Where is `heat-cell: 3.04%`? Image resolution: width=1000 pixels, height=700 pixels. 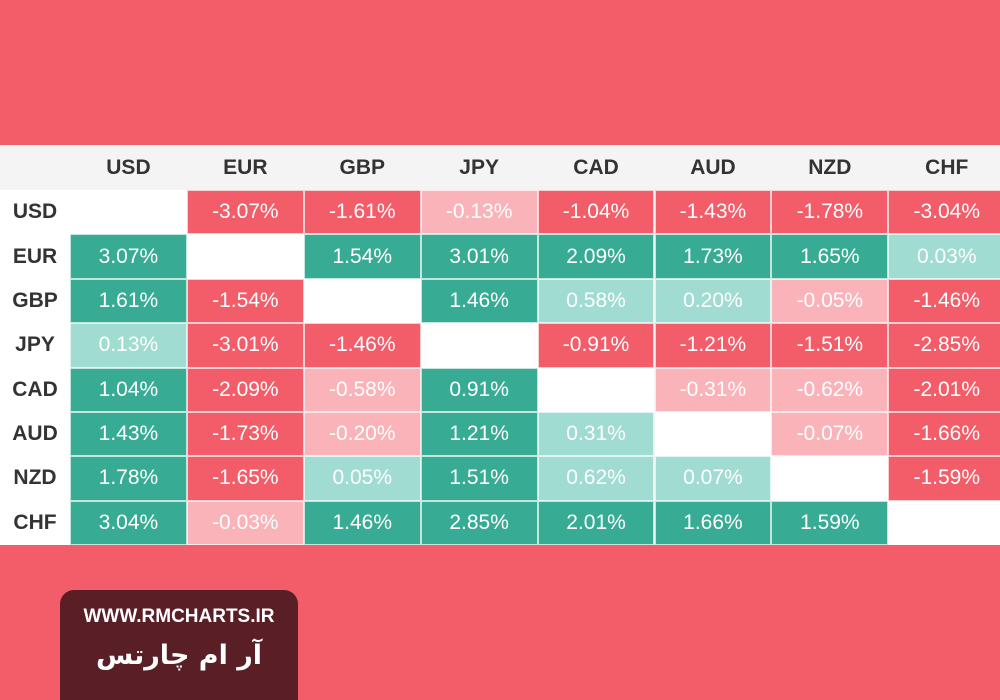 heat-cell: 3.04% is located at coordinates (128, 522).